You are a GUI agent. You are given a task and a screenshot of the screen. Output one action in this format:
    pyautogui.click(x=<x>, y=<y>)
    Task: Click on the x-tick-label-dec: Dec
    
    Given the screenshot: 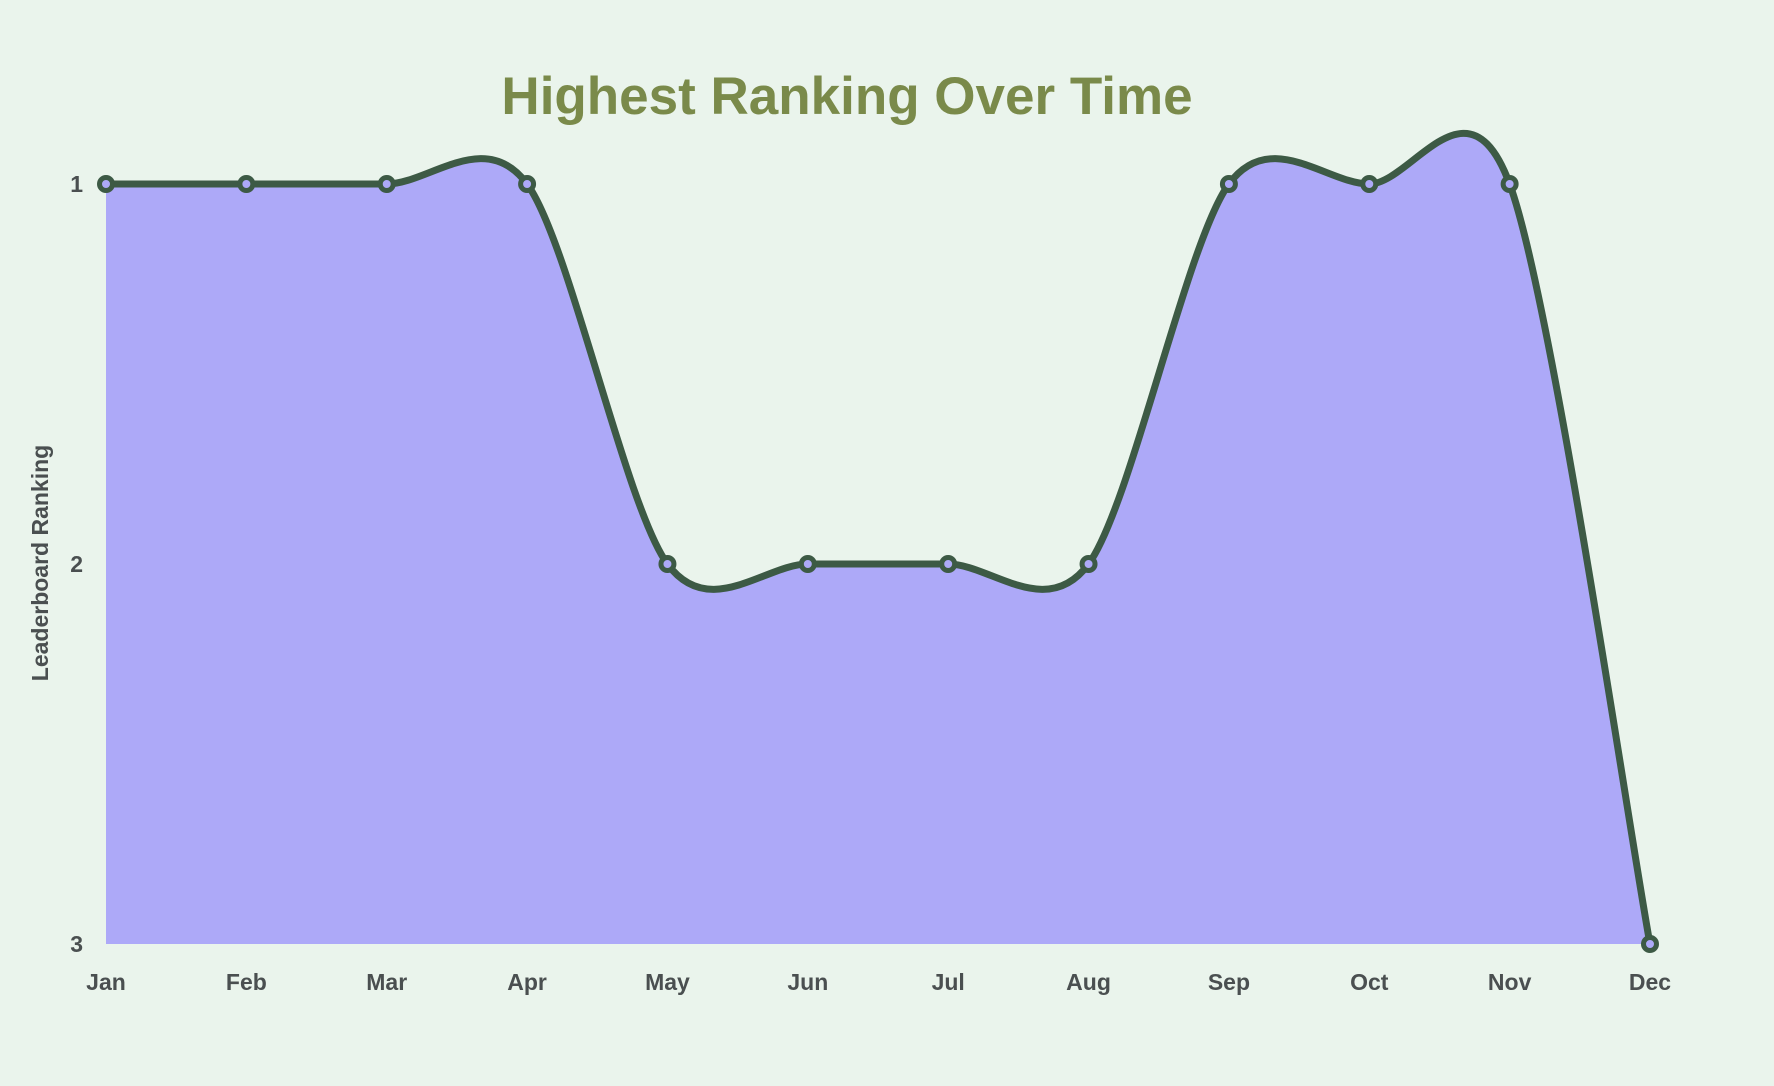 What is the action you would take?
    pyautogui.click(x=1650, y=982)
    